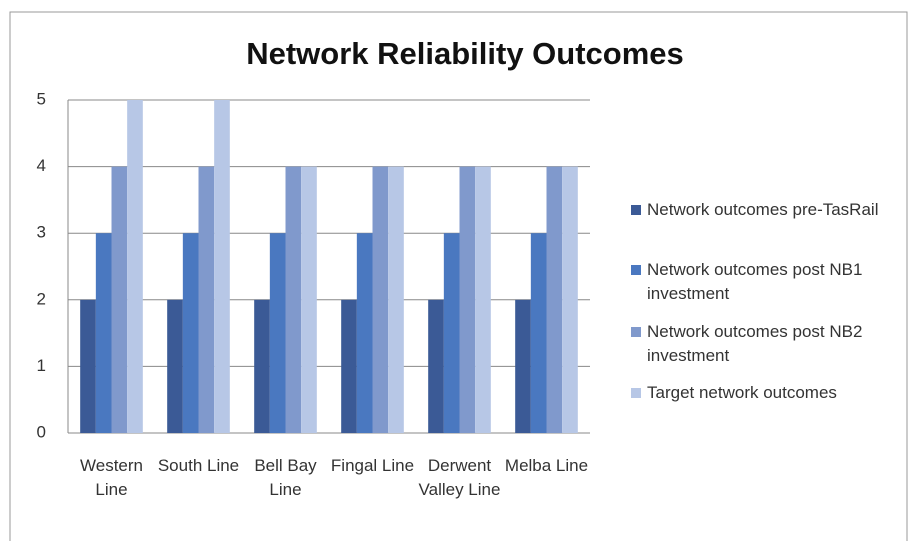  Describe the element at coordinates (755, 281) in the screenshot. I see `legend-label: Network outcomes post NB1 investment` at that location.